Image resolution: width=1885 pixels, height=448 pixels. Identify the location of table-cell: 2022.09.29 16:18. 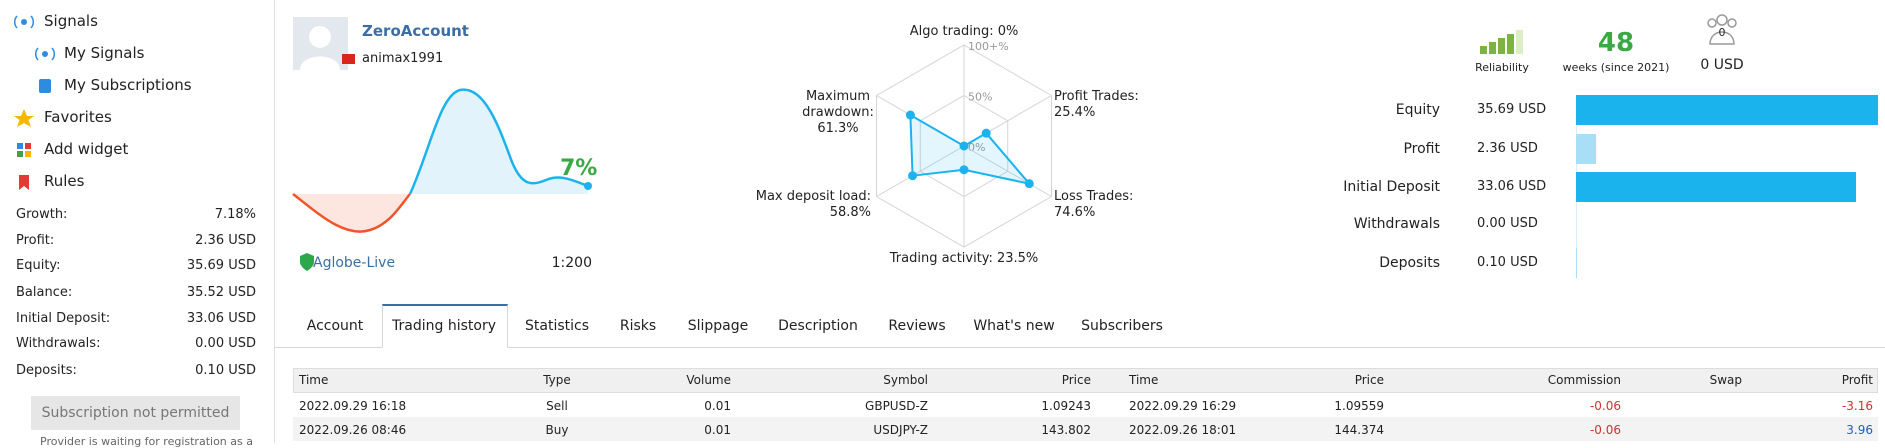
(353, 406).